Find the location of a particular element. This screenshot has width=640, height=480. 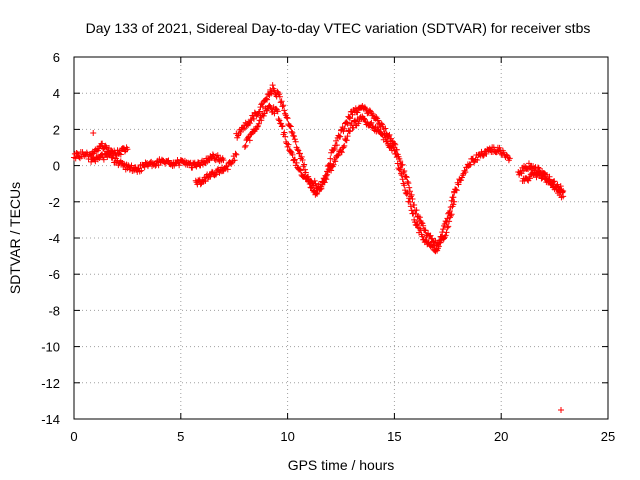

y-tick-label: 0 is located at coordinates (56, 166).